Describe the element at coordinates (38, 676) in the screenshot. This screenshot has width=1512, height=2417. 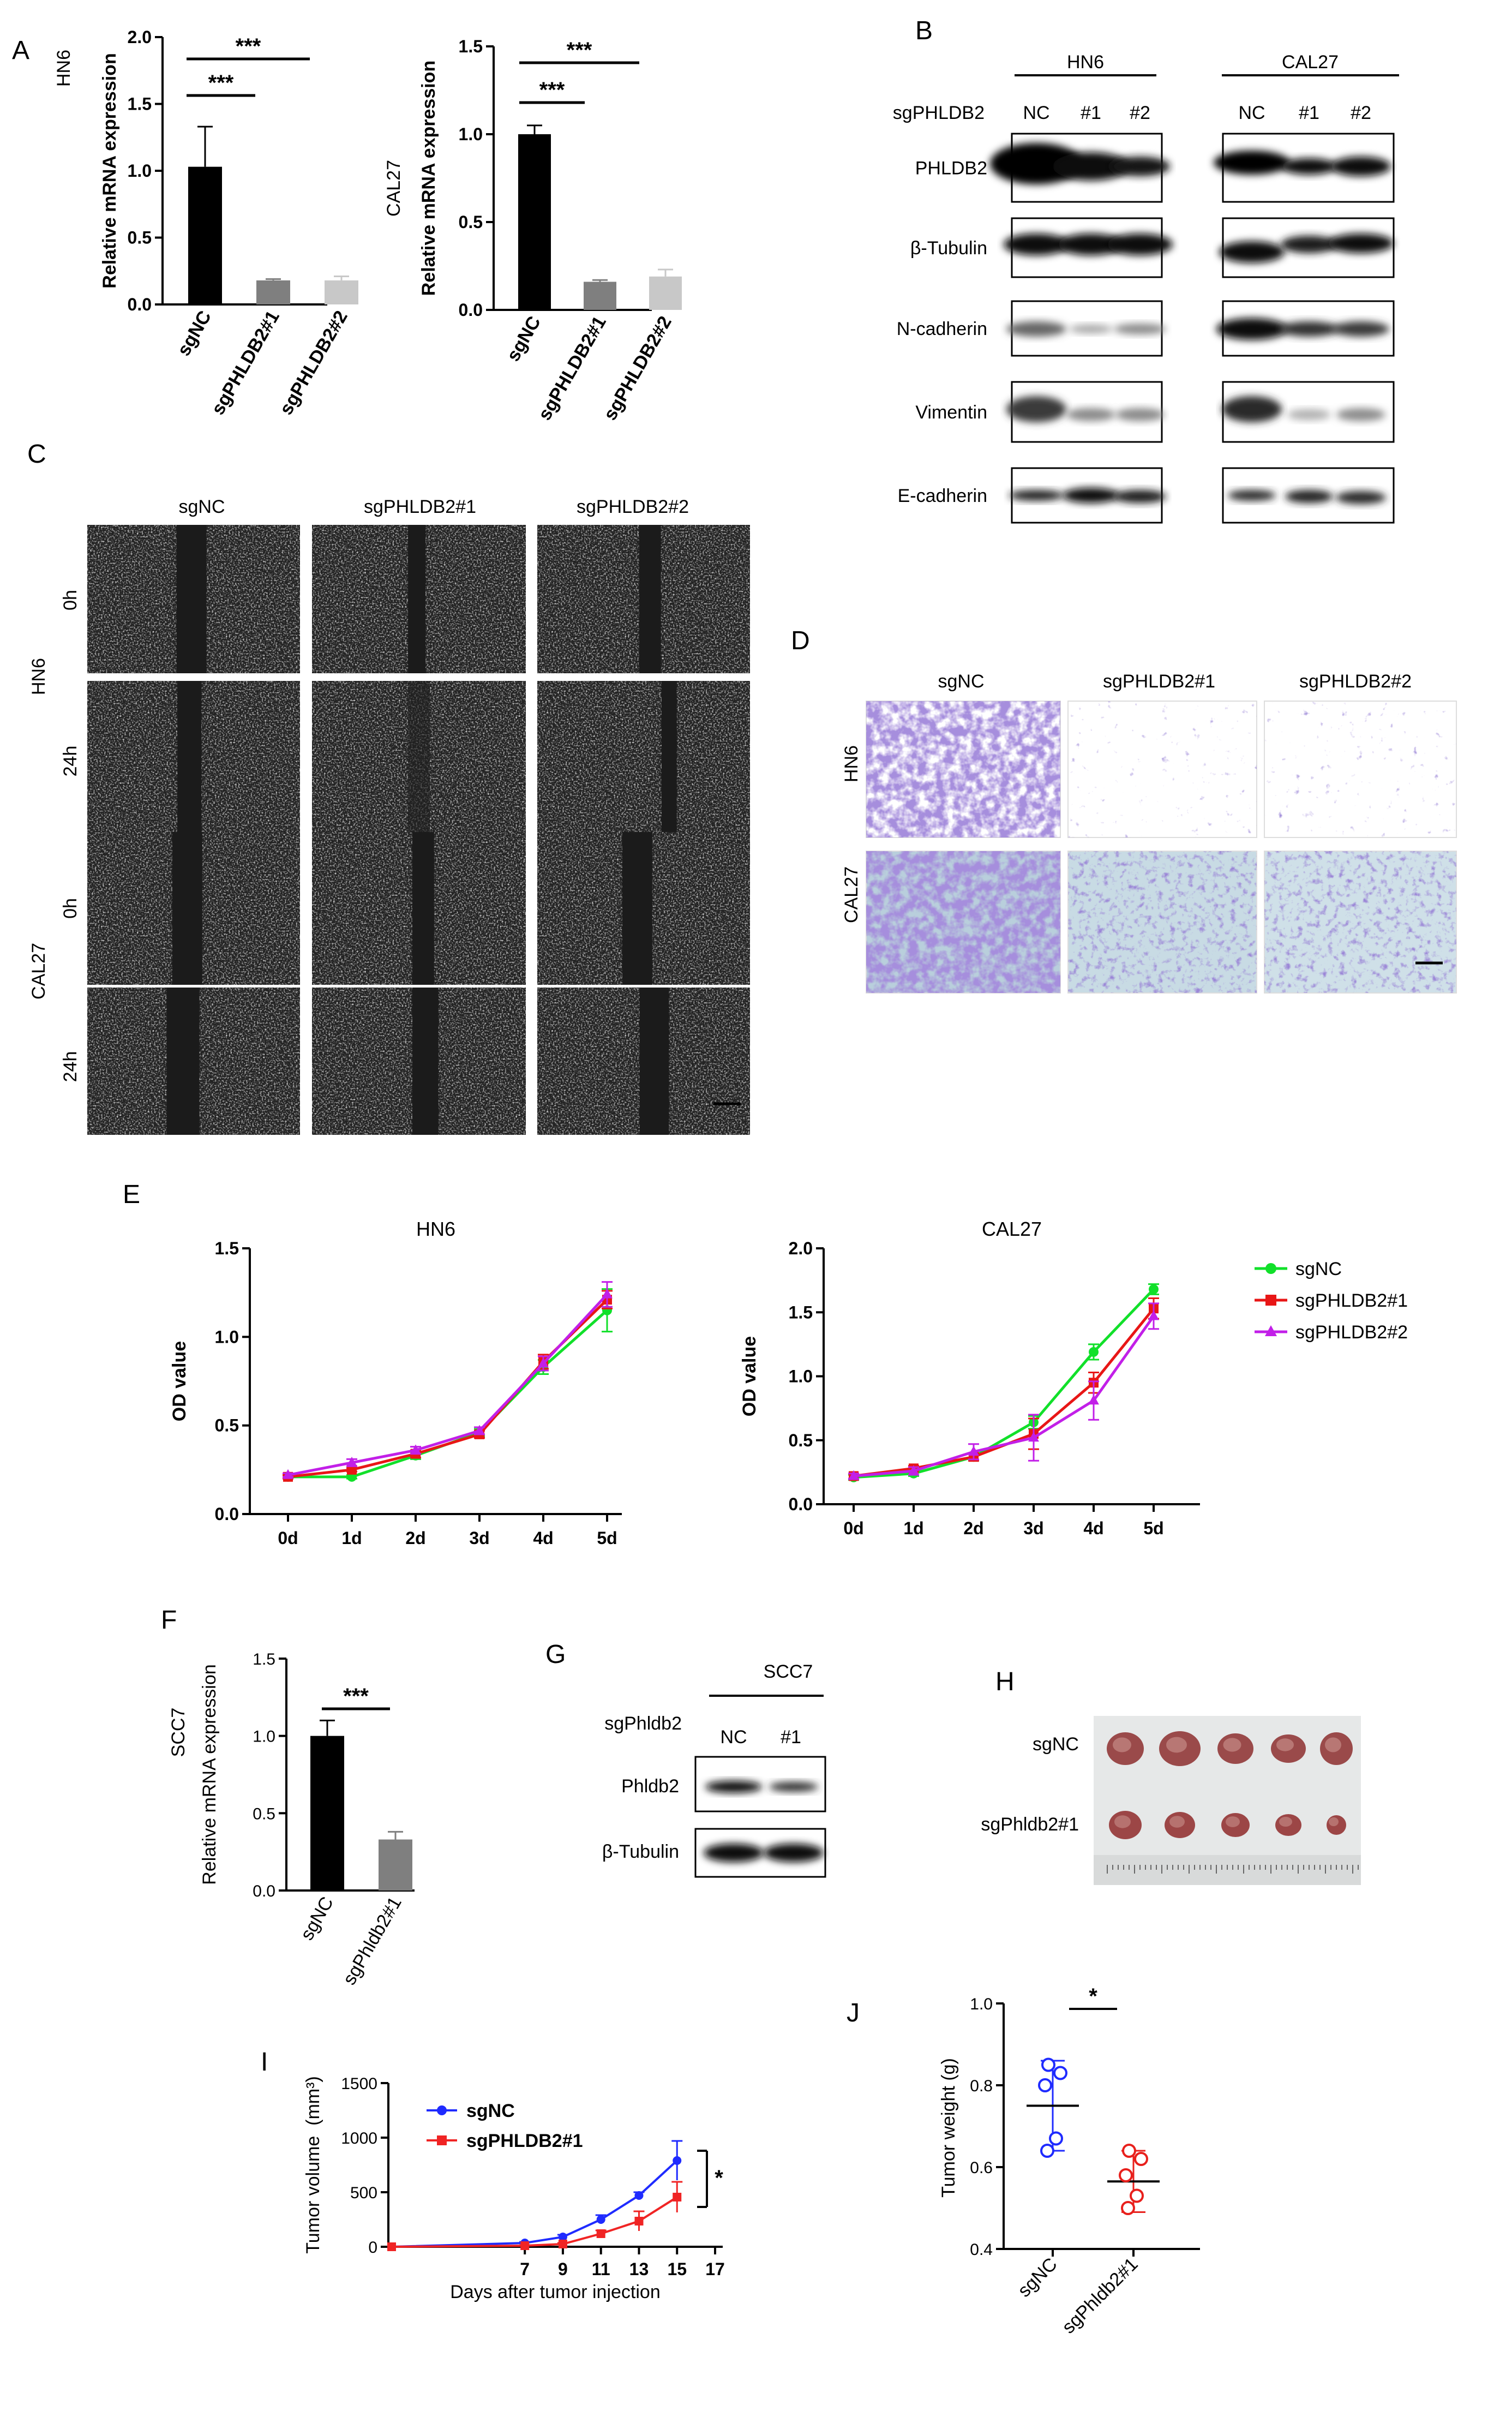
I see `wound-c-line-hn6: HN6` at that location.